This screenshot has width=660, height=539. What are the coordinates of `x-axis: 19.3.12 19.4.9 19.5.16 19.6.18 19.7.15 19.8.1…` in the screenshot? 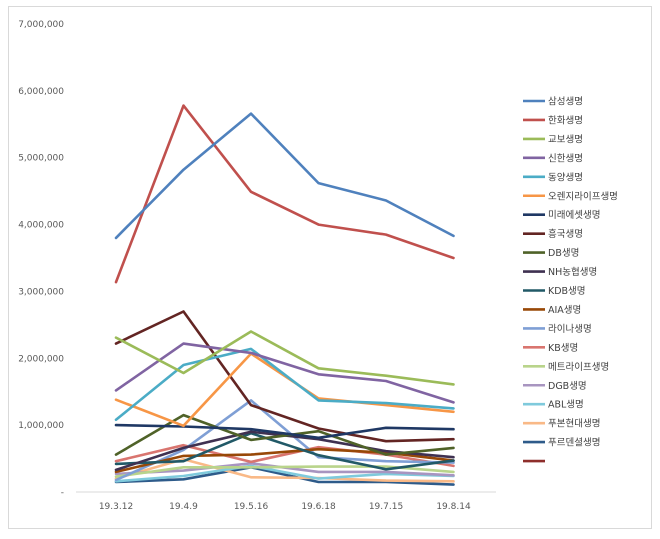 It's located at (286, 501).